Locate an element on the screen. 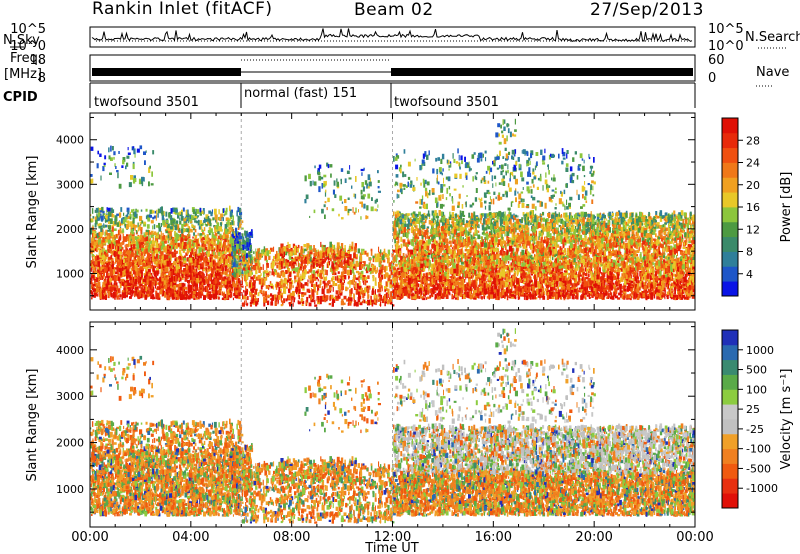 Image resolution: width=800 pixels, height=554 pixels. freq-ytick-top-right: 60 is located at coordinates (716, 60).